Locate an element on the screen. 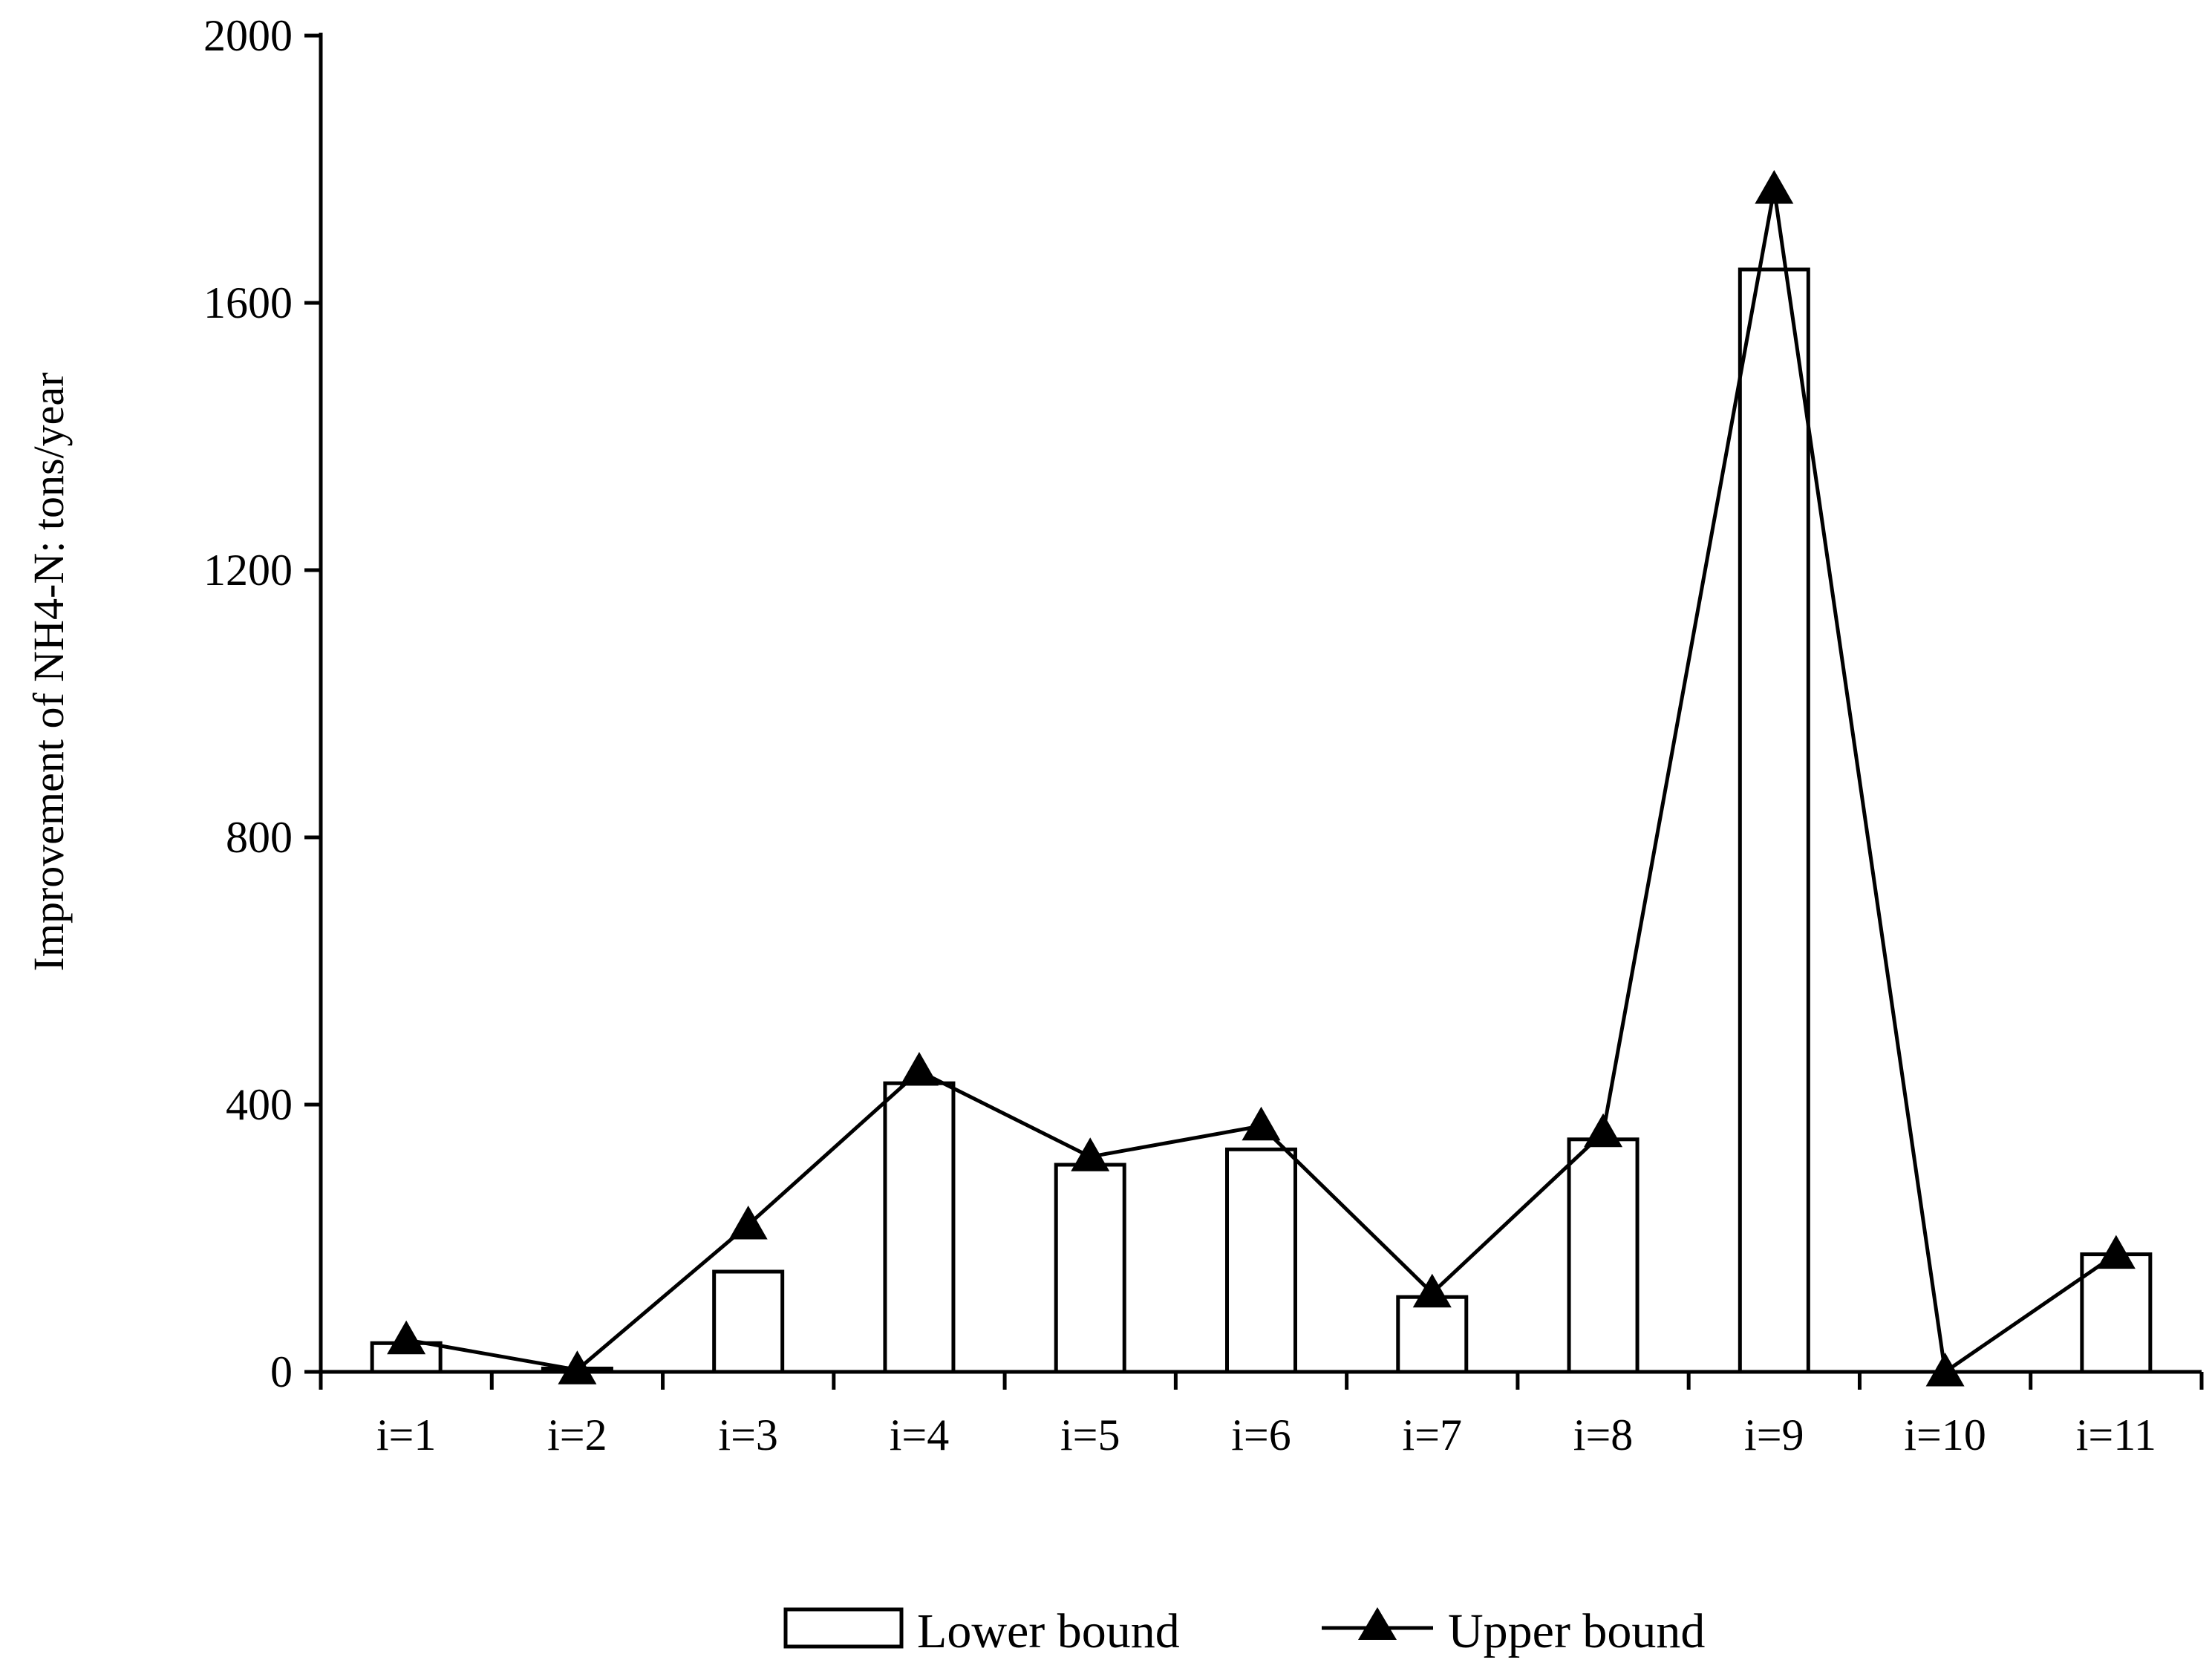 The height and width of the screenshot is (1674, 2212). y-tick-label: 1200 is located at coordinates (248, 570).